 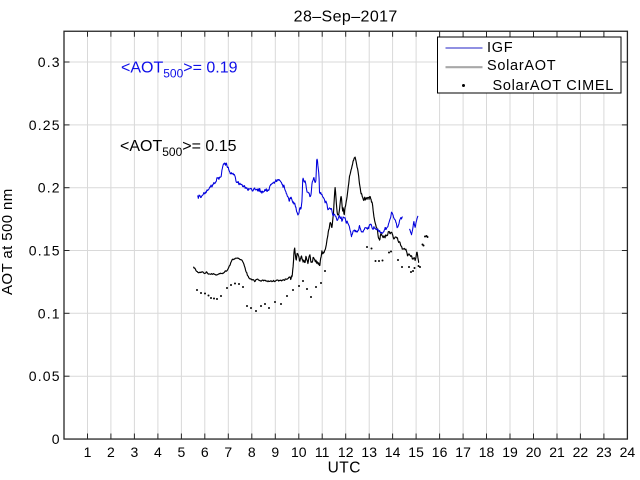 What do you see at coordinates (346, 452) in the screenshot?
I see `svg-text: 12` at bounding box center [346, 452].